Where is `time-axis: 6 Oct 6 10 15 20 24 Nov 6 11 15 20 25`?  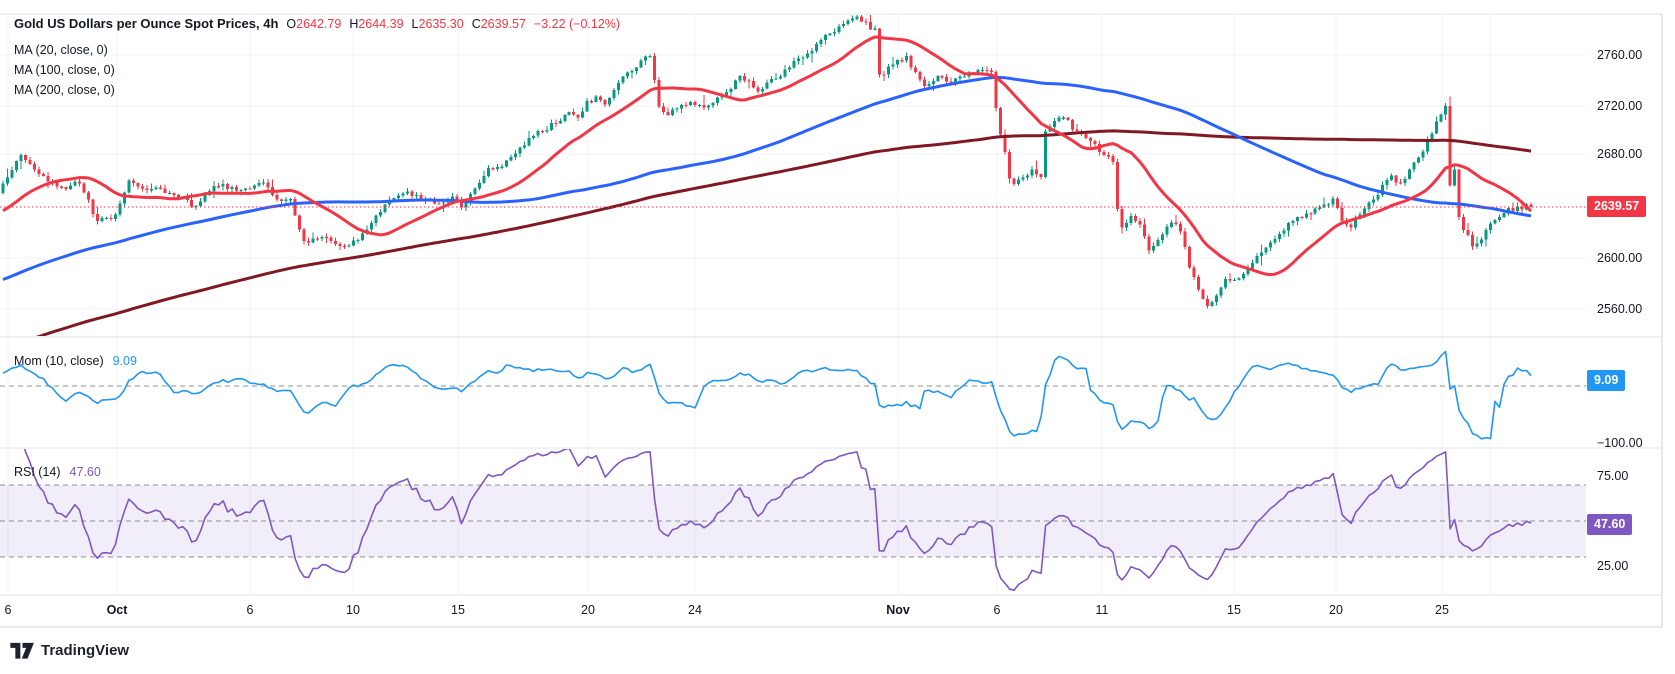 time-axis: 6 Oct 6 10 15 20 24 Nov 6 11 15 20 25 is located at coordinates (793, 611).